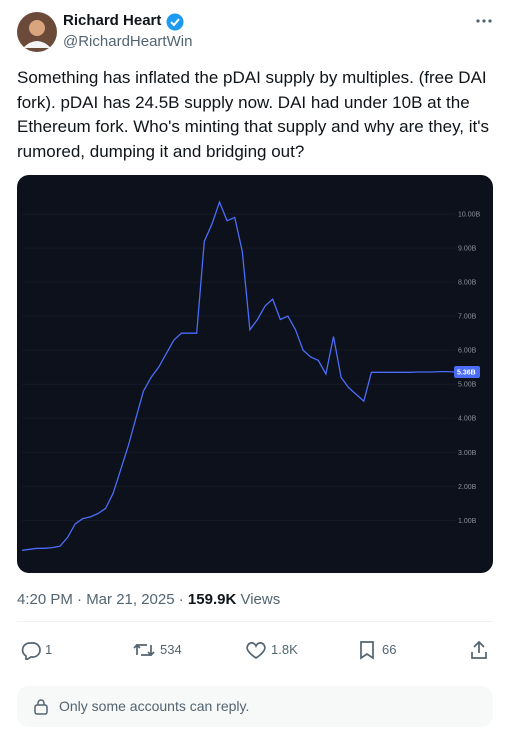  Describe the element at coordinates (112, 20) in the screenshot. I see `author-name: Richard Heart` at that location.